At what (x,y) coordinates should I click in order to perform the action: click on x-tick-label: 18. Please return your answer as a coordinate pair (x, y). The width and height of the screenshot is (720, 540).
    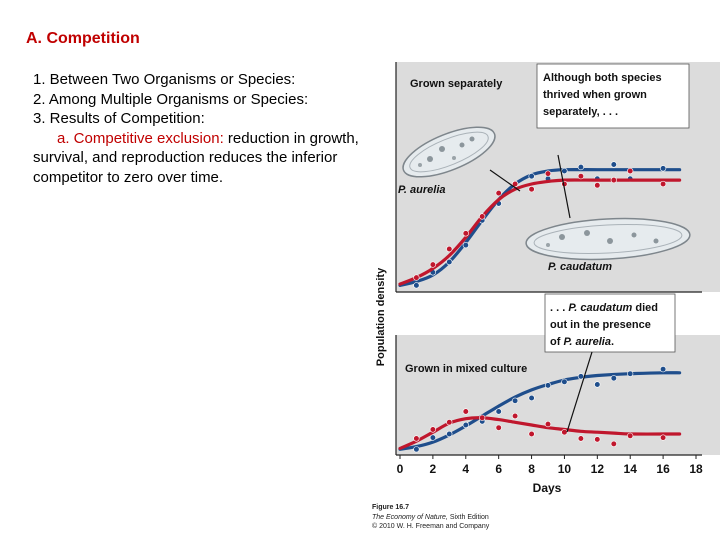
    Looking at the image, I should click on (696, 469).